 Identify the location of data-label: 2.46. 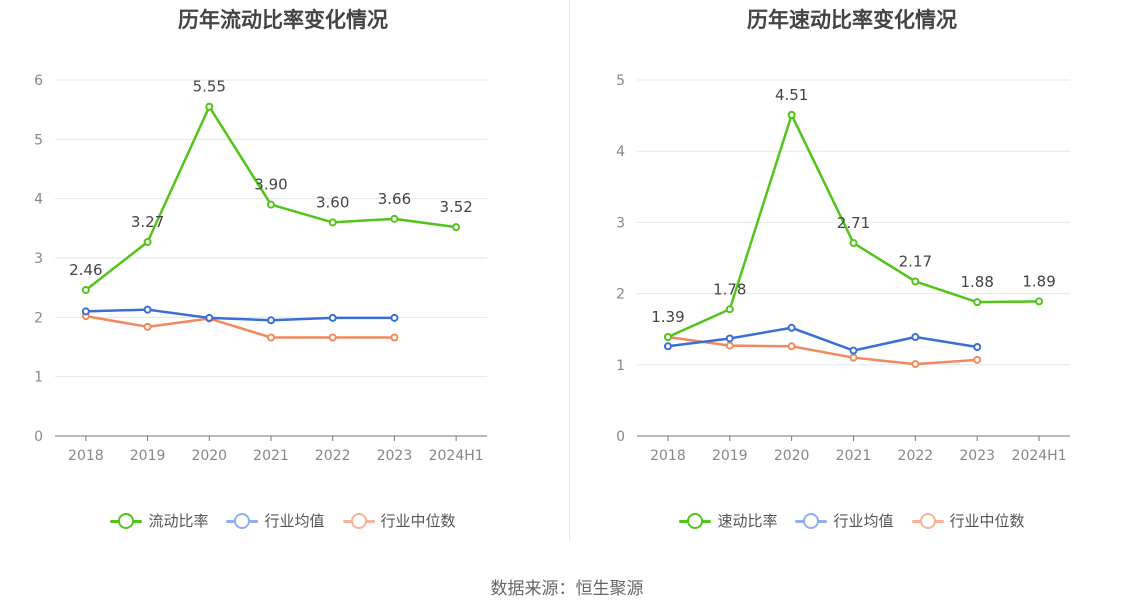
(85, 270).